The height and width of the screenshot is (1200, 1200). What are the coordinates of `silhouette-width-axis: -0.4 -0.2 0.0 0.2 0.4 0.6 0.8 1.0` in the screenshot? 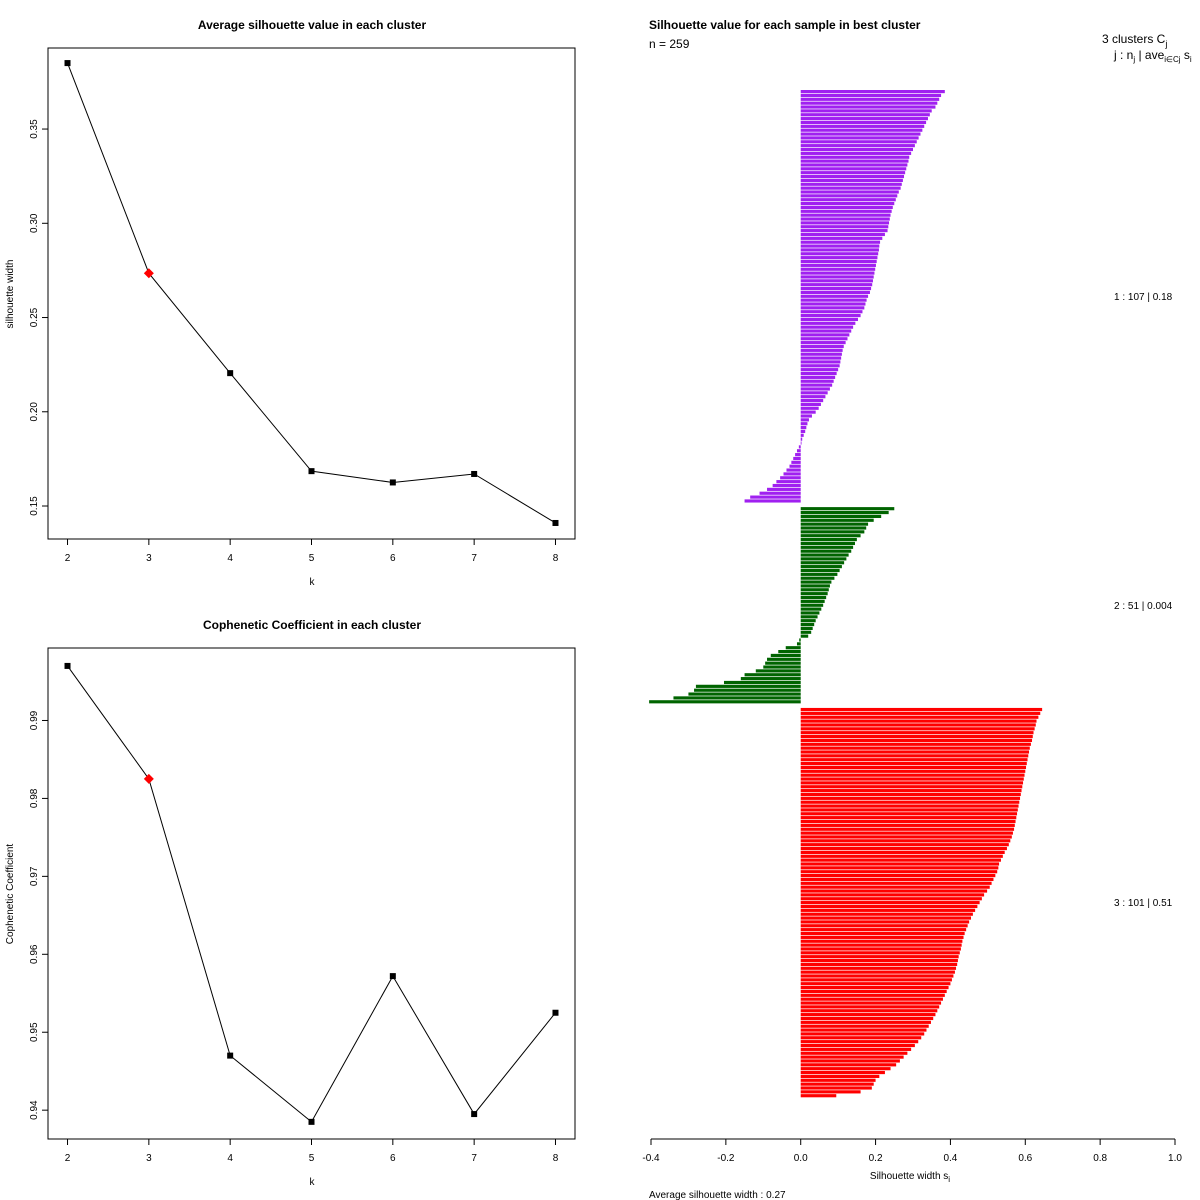 It's located at (912, 1151).